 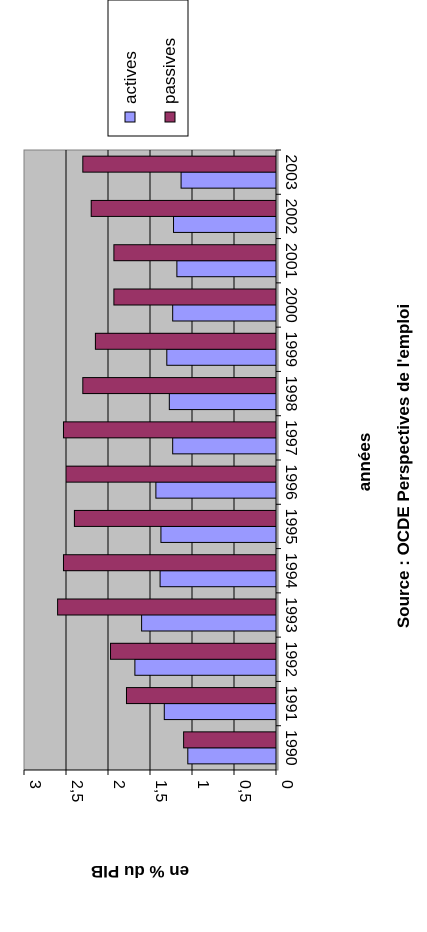 I want to click on value-tick-label: 0, so click(x=286, y=784).